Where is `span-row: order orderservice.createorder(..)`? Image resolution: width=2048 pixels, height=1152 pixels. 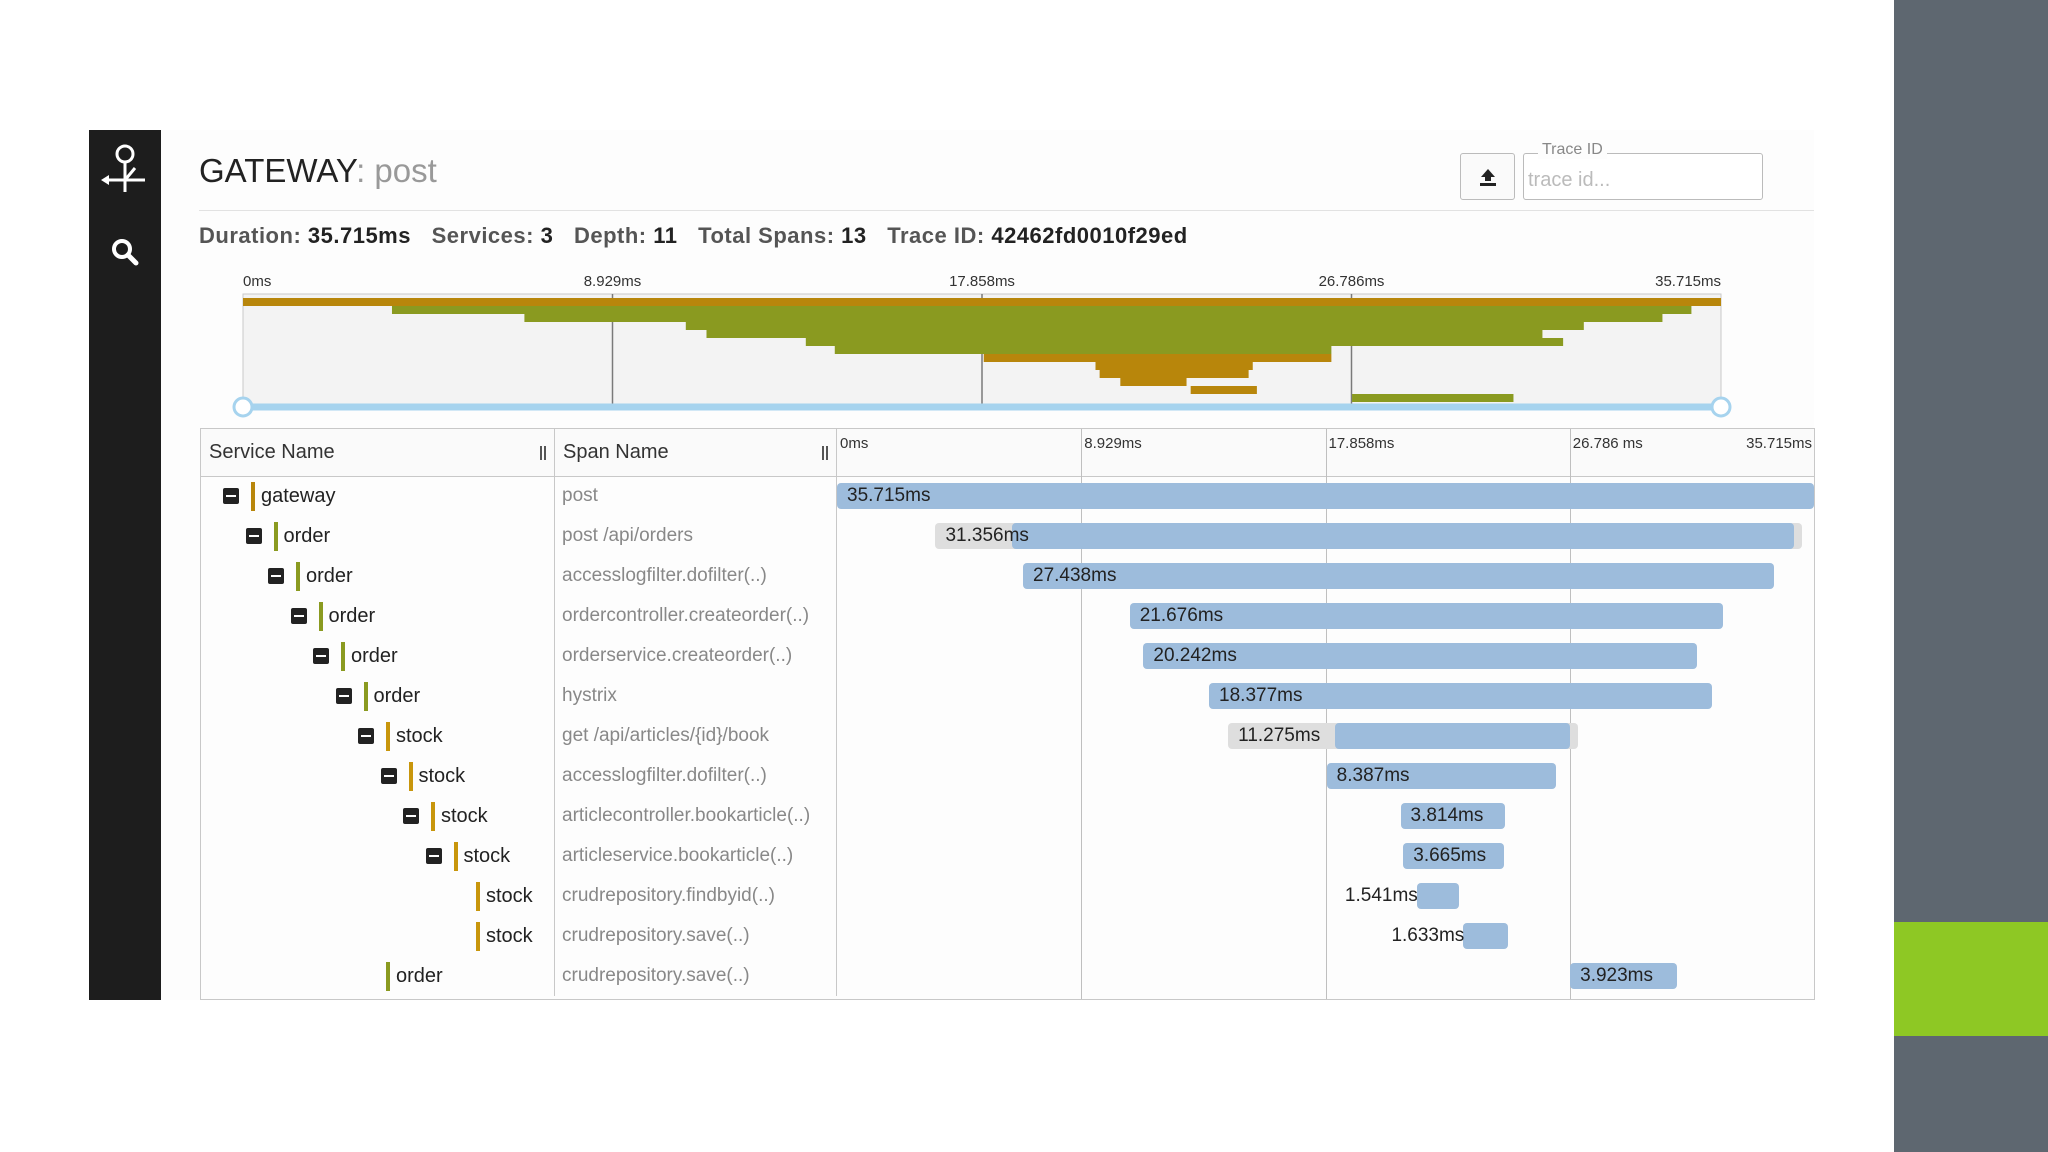 span-row: order orderservice.createorder(..) is located at coordinates (1007, 656).